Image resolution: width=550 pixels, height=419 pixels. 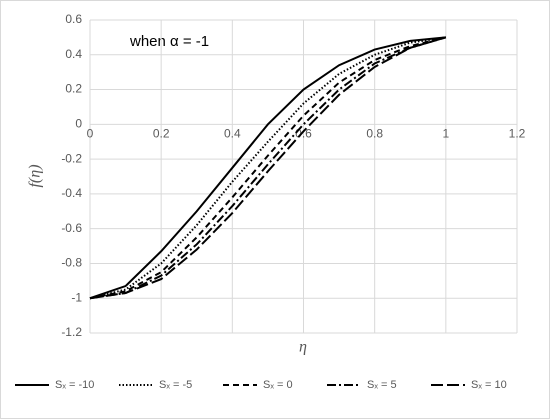 I want to click on y-tick-label: -0.8, so click(x=71, y=263).